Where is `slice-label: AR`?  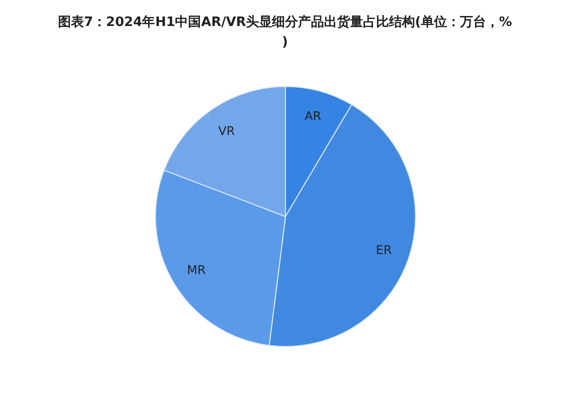 slice-label: AR is located at coordinates (313, 116).